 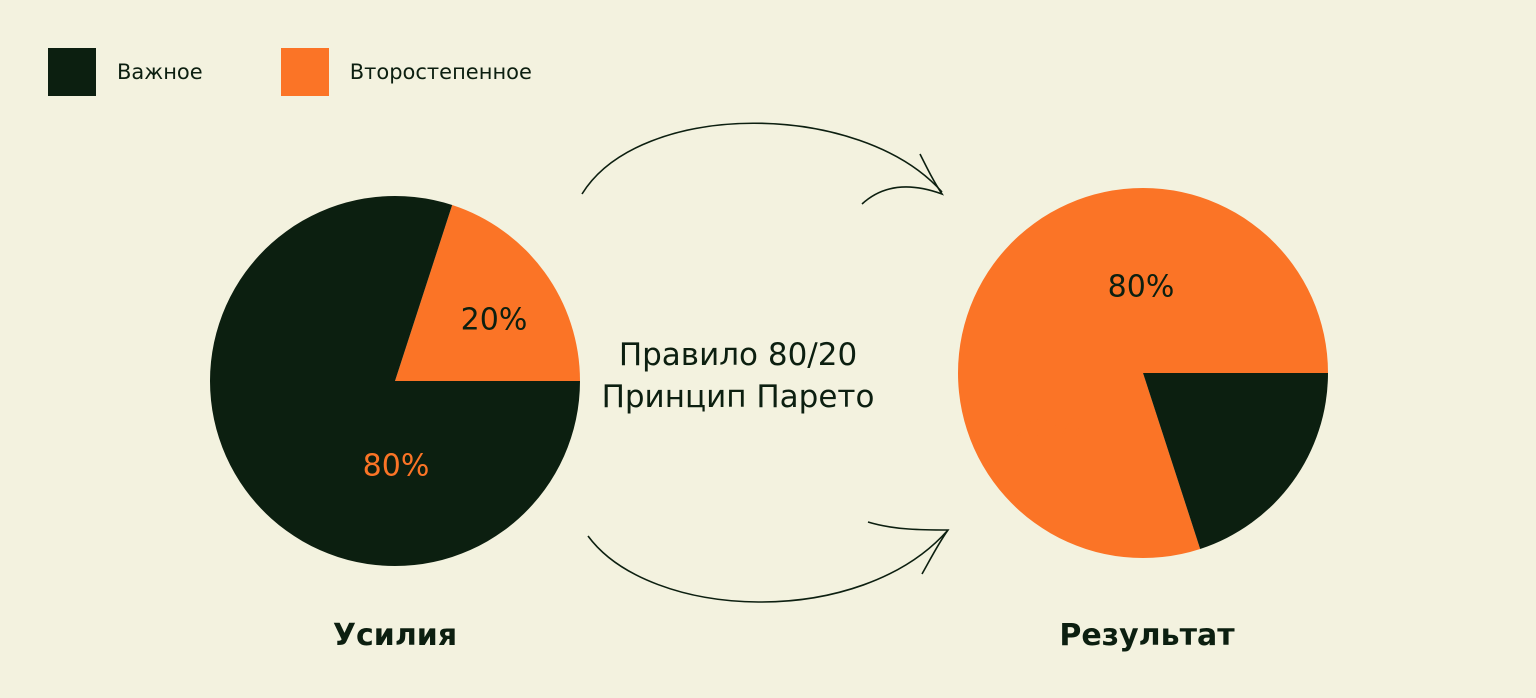 I want to click on legend-label-secondary: Второстепенное, so click(x=440, y=72).